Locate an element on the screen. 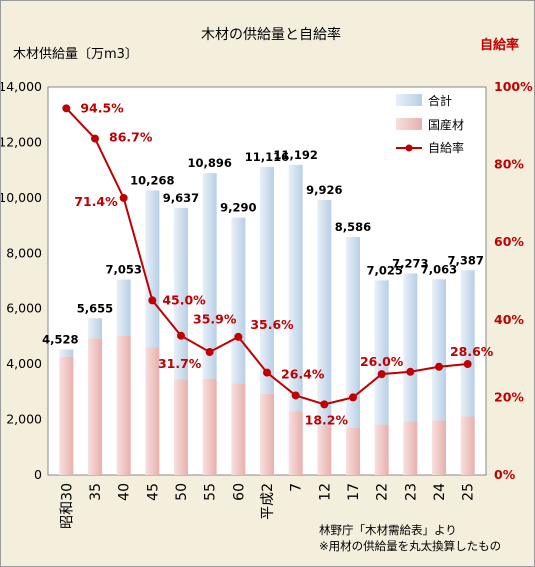 The image size is (535, 567). x-category-label: 23 is located at coordinates (411, 492).